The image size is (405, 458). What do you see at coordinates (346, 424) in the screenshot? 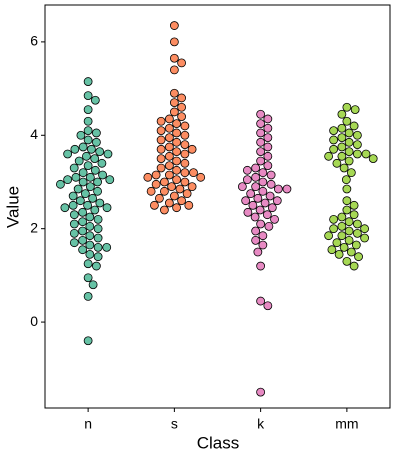
I see `x-tick-label: mm` at bounding box center [346, 424].